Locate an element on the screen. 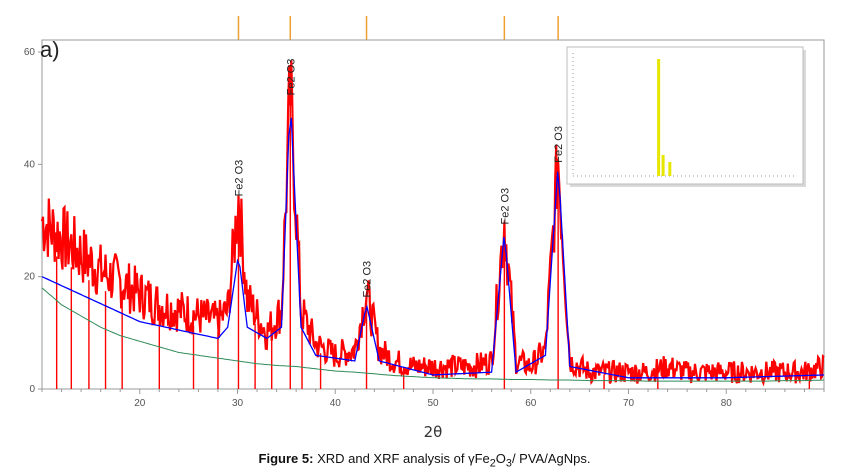  caption-text-before: XRD and XRF analysis of γFe is located at coordinates (401, 458).